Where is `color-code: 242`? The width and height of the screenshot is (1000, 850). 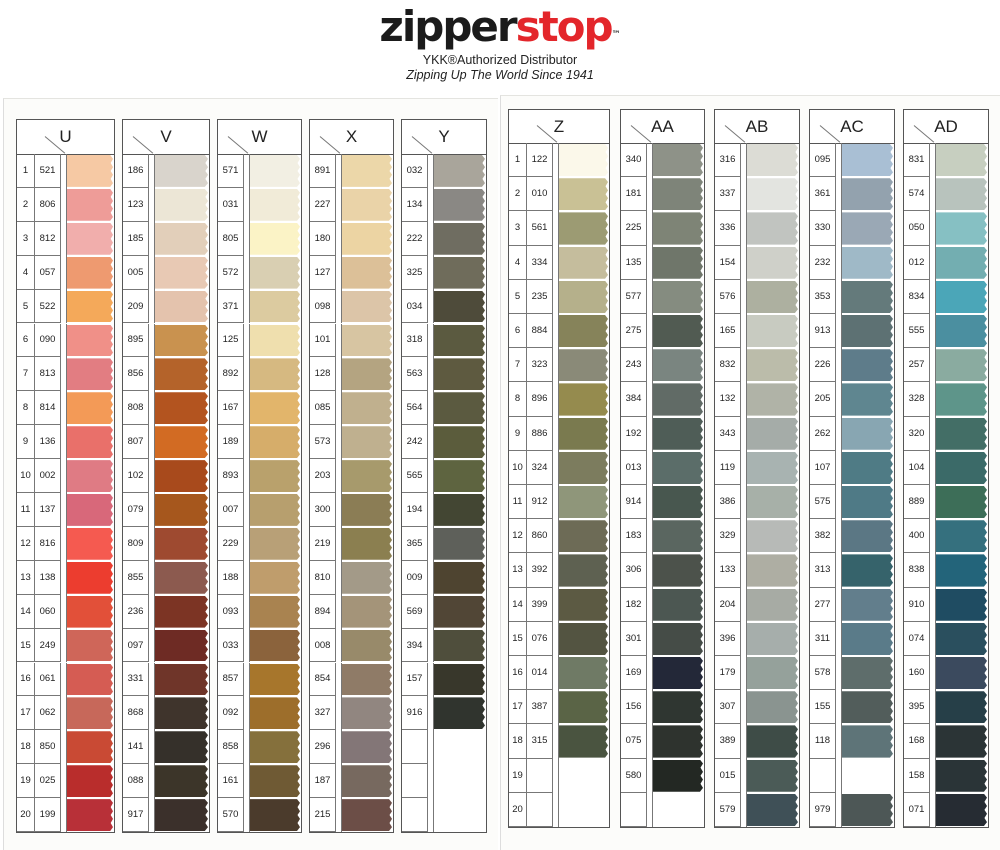
color-code: 242 is located at coordinates (415, 442).